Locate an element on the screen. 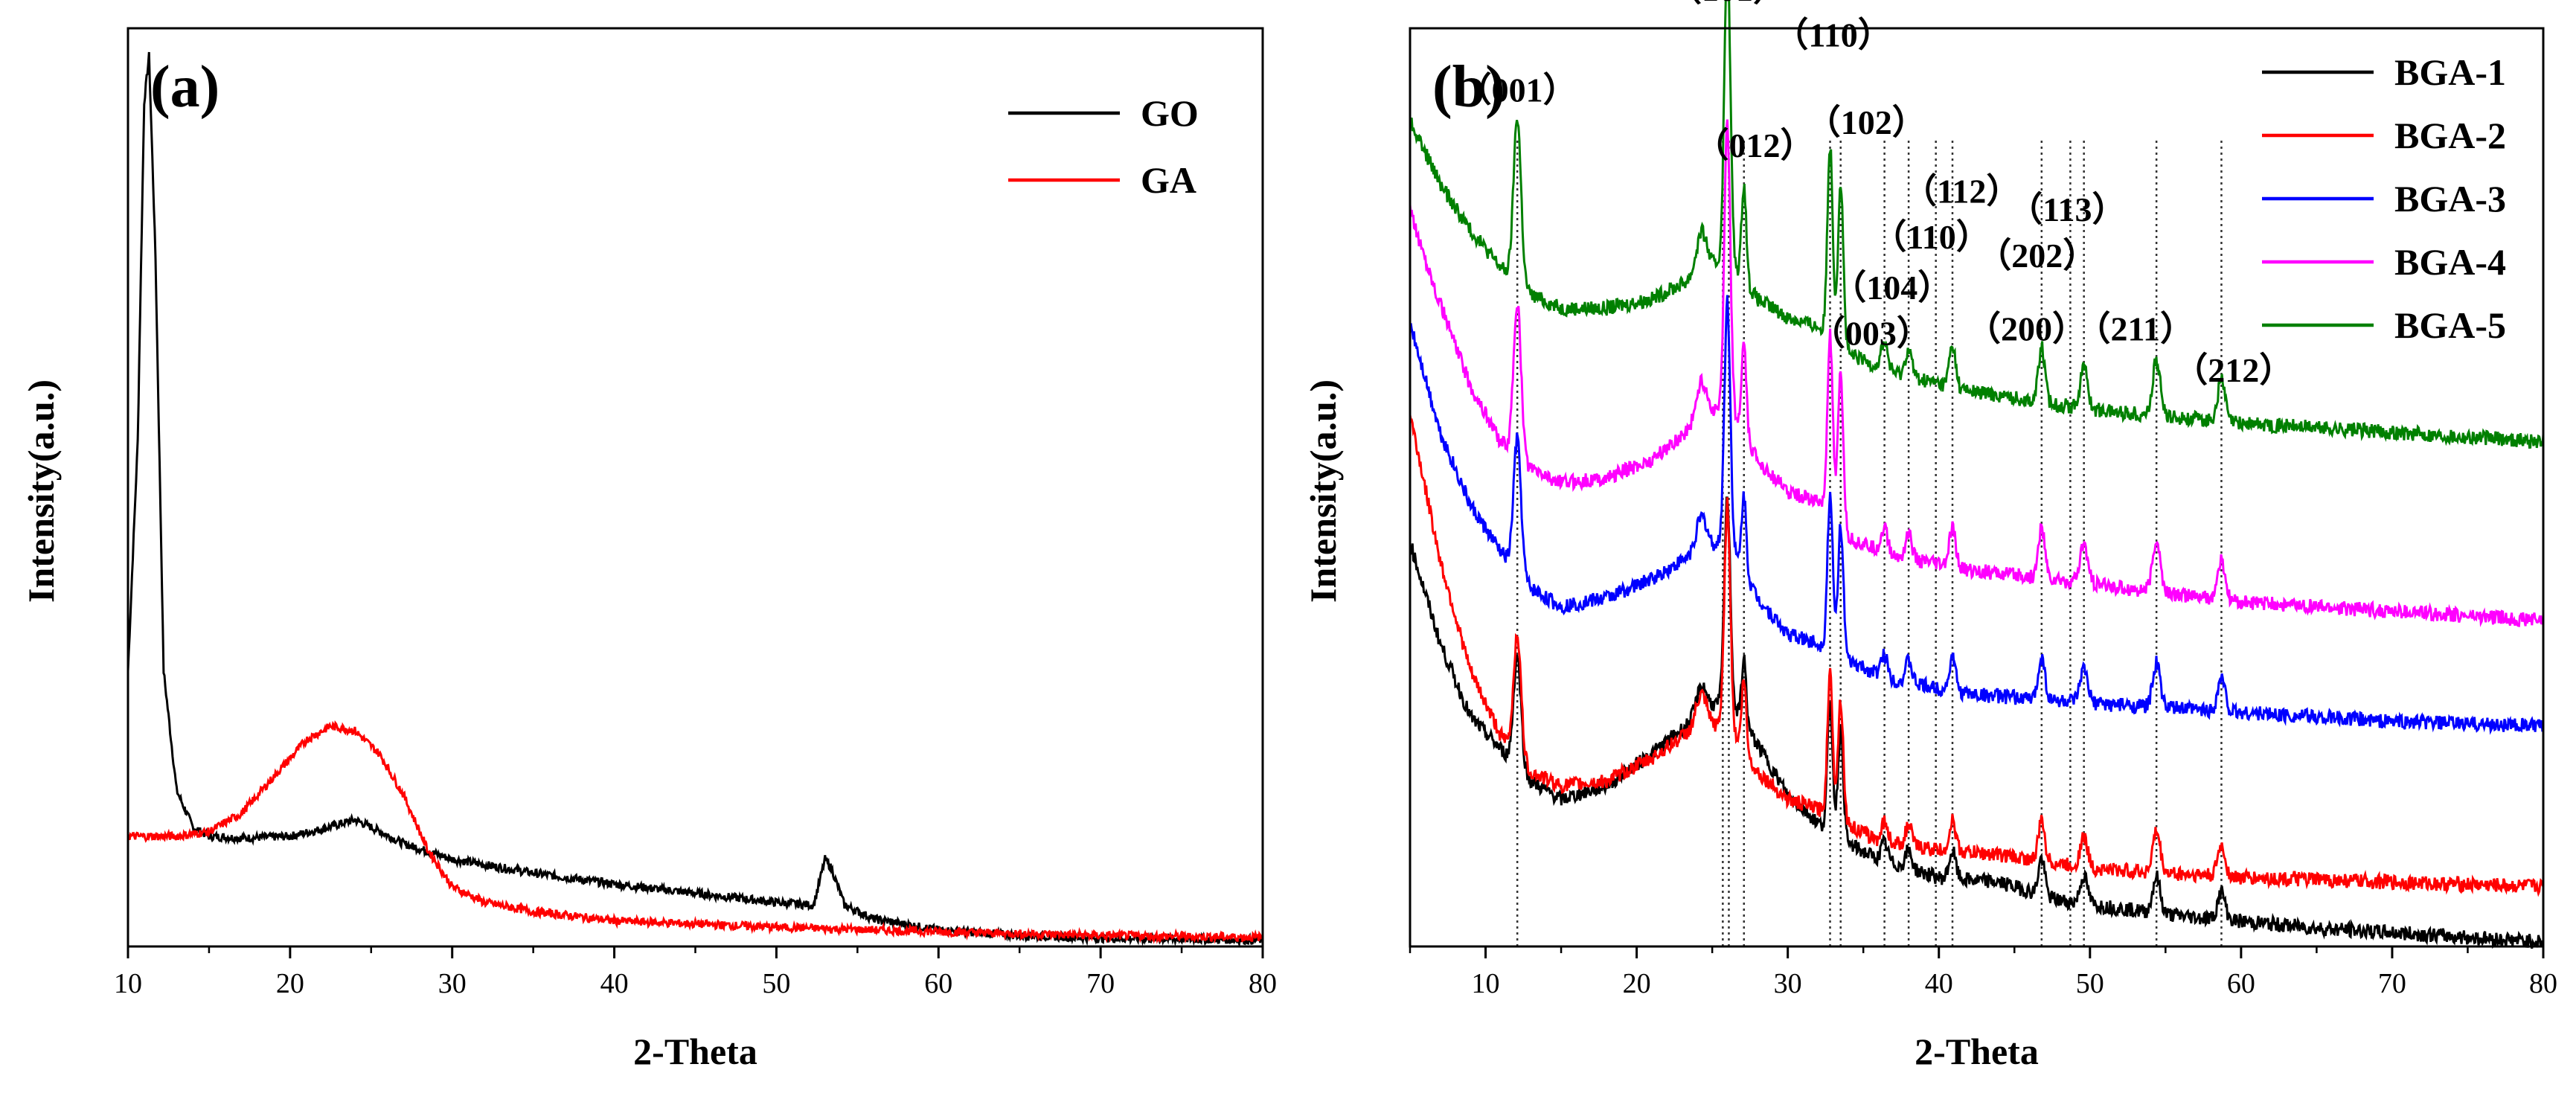  legend-label: BGA-2 is located at coordinates (2450, 135).